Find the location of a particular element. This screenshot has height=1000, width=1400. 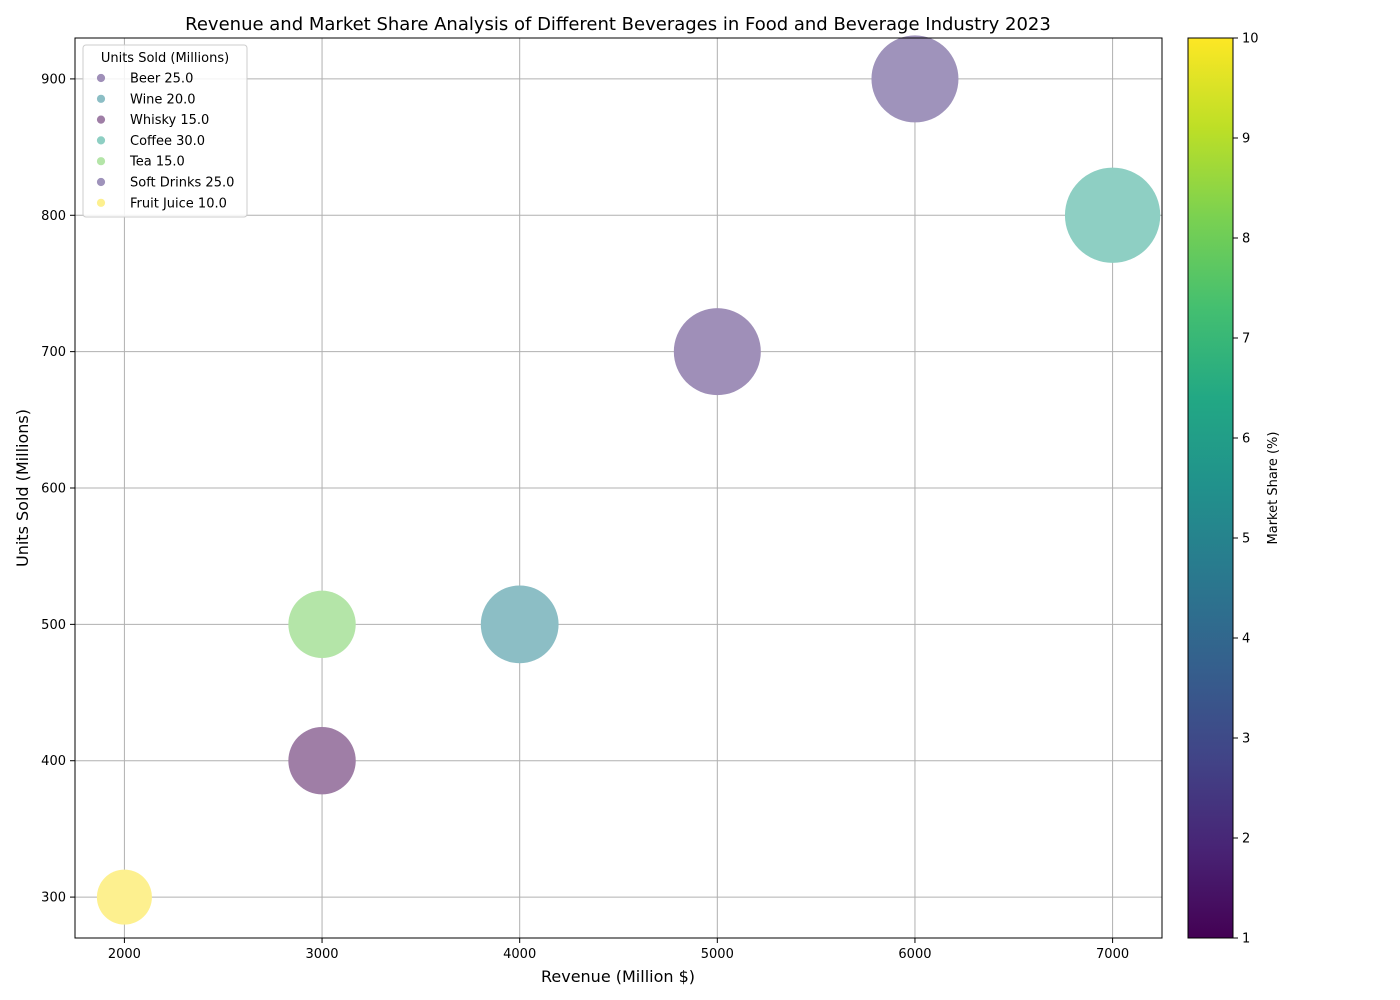

legend-title: Units Sold (Millions) is located at coordinates (165, 58).